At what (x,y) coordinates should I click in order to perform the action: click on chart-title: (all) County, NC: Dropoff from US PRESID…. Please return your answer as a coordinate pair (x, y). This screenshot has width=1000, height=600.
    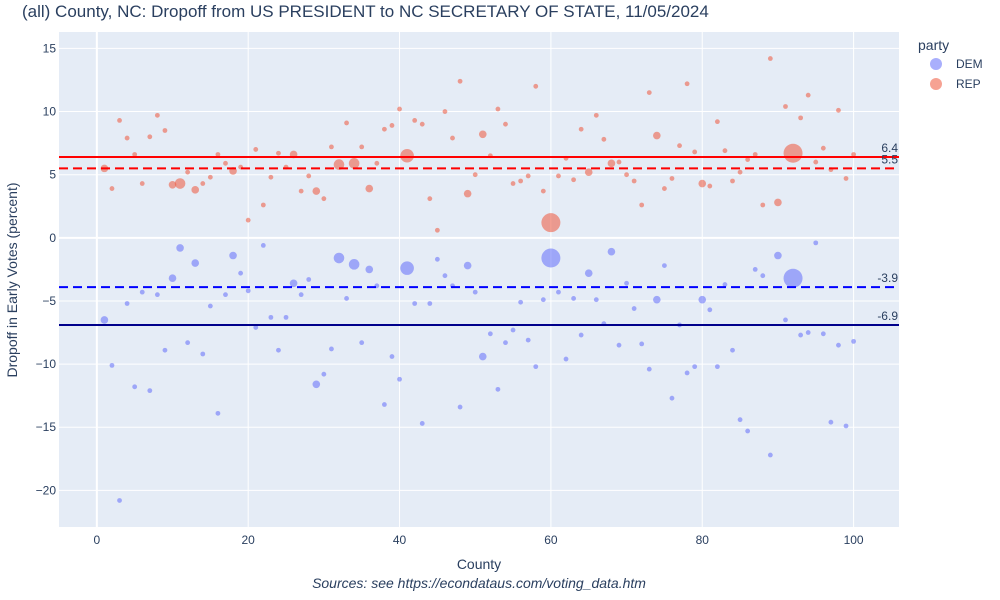
    Looking at the image, I should click on (365, 11).